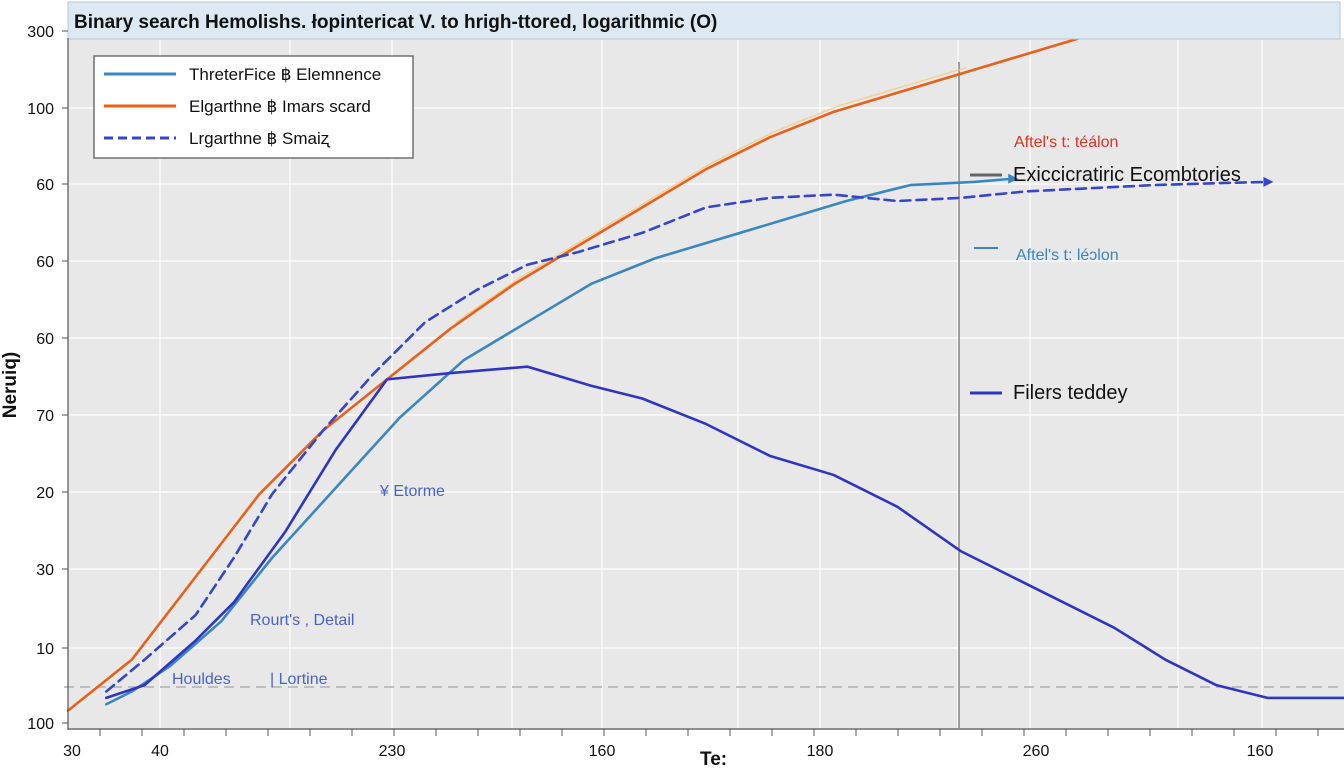 This screenshot has width=1344, height=768. What do you see at coordinates (412, 491) in the screenshot?
I see `annotation-etorme: ¥ Etorme` at bounding box center [412, 491].